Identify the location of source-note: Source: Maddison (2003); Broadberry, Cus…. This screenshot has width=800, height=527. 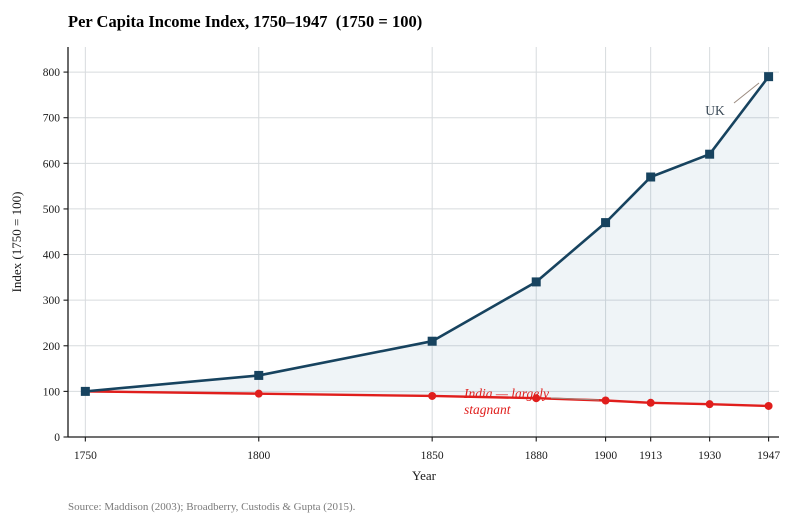
(212, 507).